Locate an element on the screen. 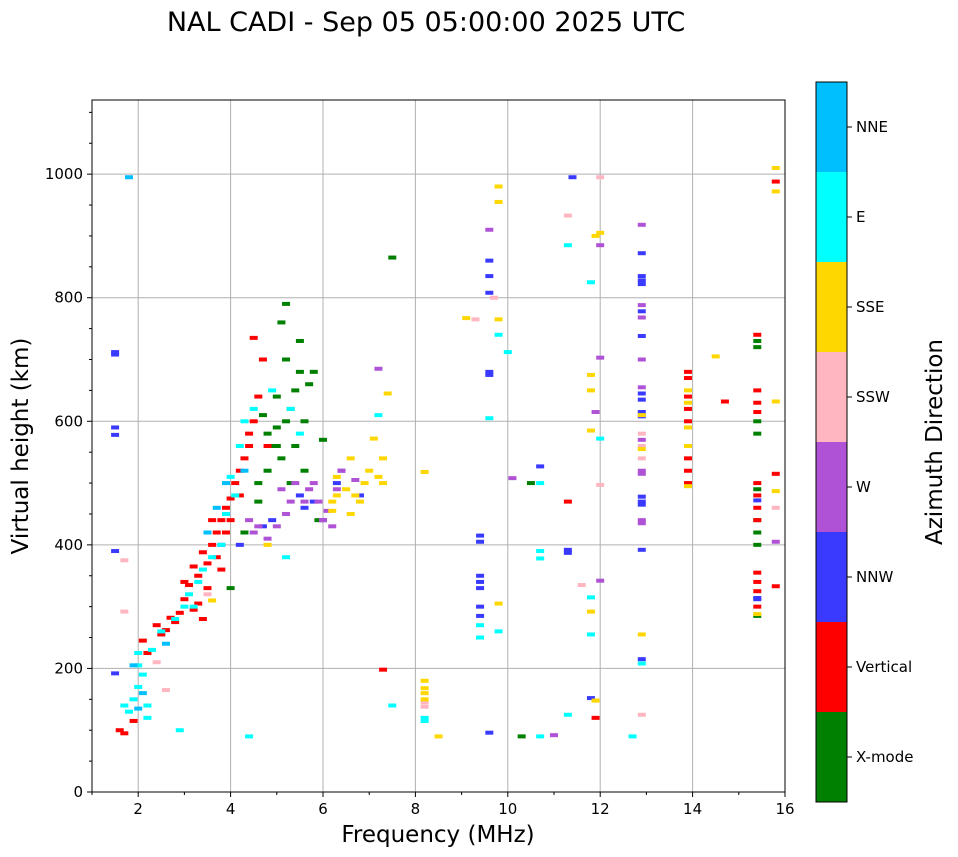 Image resolution: width=958 pixels, height=857 pixels. y-tick-label: 0 is located at coordinates (78, 792).